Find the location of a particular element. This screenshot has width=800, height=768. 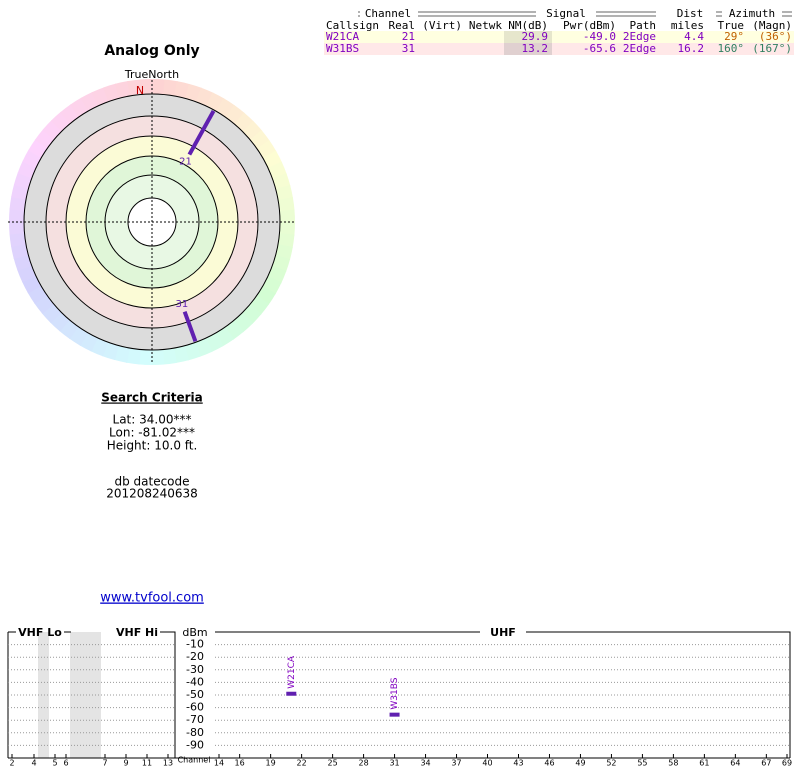

cell: -49.0 is located at coordinates (599, 36).